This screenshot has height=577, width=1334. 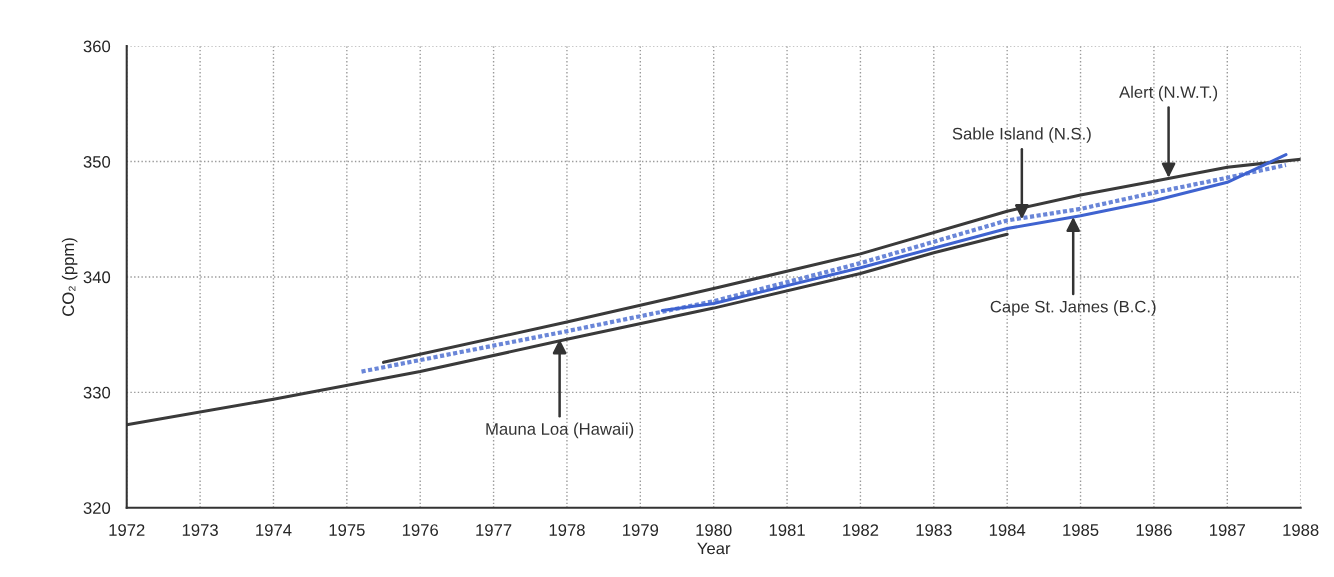 I want to click on x-tick-label: 1984, so click(x=1007, y=530).